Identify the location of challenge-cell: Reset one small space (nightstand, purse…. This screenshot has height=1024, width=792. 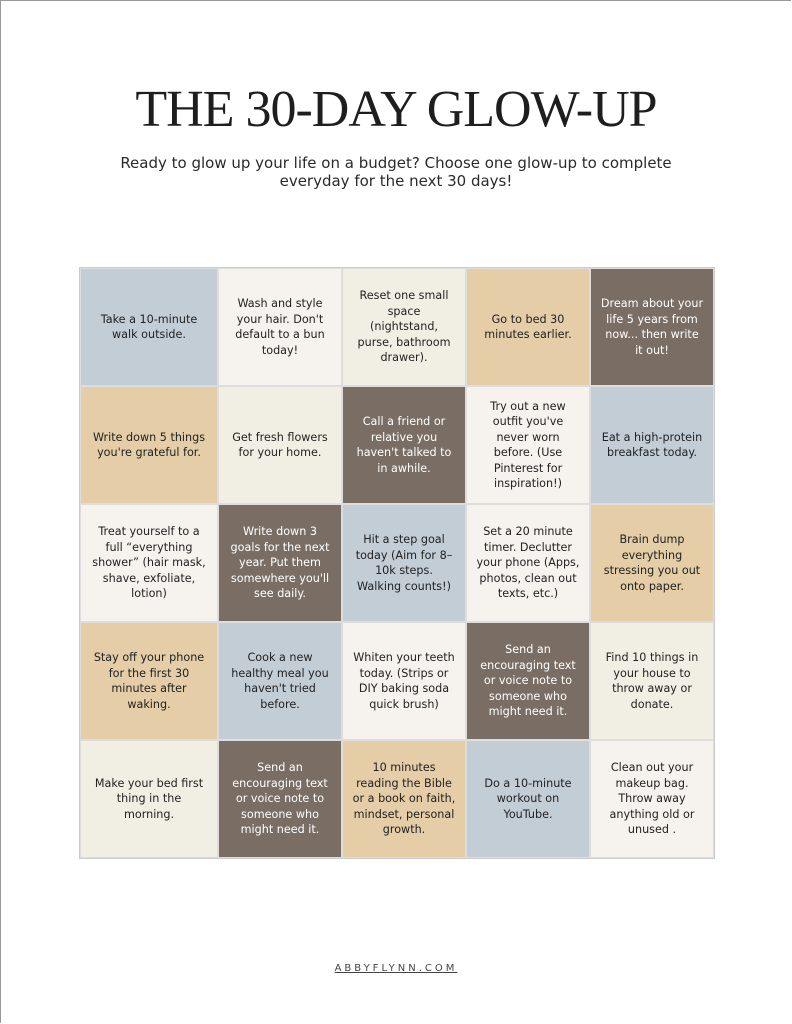
(404, 327).